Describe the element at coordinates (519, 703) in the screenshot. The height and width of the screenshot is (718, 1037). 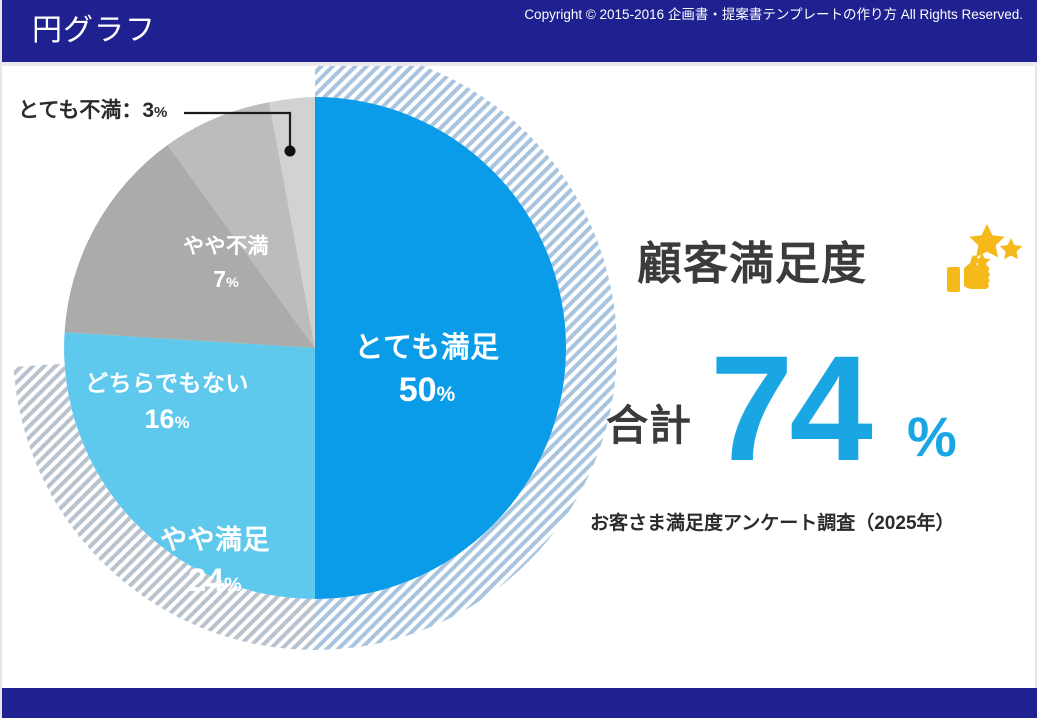
I see `footer-bar` at that location.